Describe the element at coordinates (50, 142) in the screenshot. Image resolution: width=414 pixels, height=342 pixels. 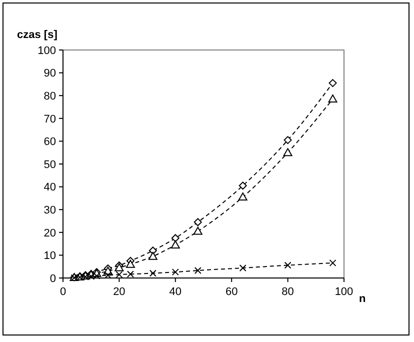
I see `y-tick-label: 60` at that location.